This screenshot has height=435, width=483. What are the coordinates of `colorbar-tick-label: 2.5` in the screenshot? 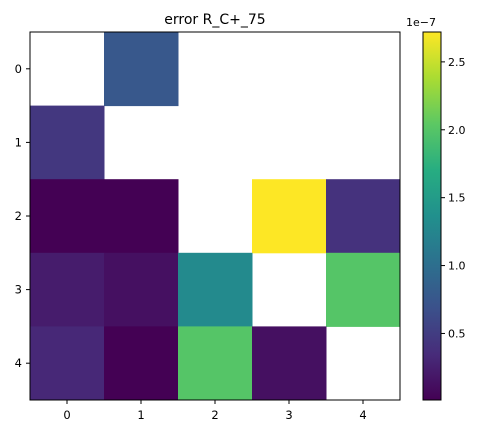 It's located at (457, 62).